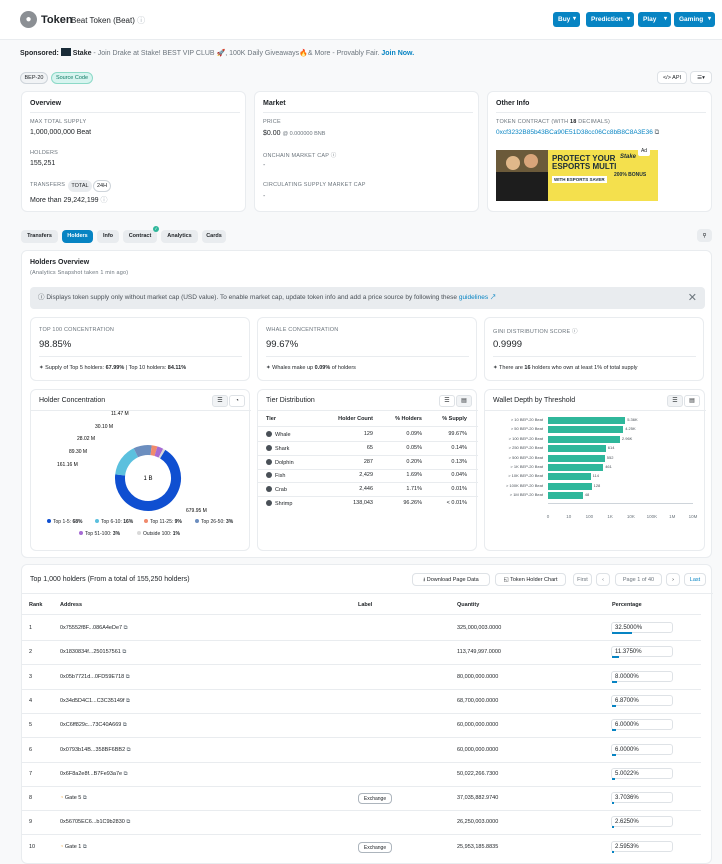 This screenshot has width=722, height=864. Describe the element at coordinates (62, 846) in the screenshot. I see `exchange-logo-icon: ◔` at that location.